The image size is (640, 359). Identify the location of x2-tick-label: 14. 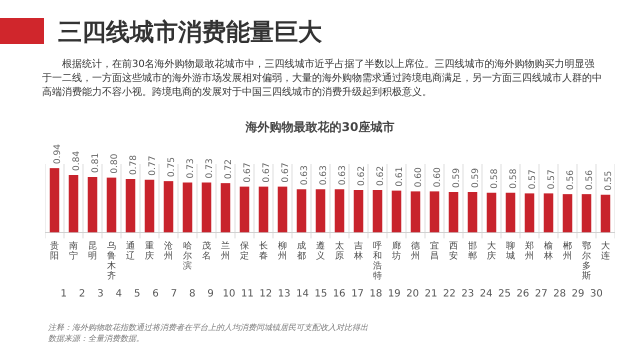
(302, 294).